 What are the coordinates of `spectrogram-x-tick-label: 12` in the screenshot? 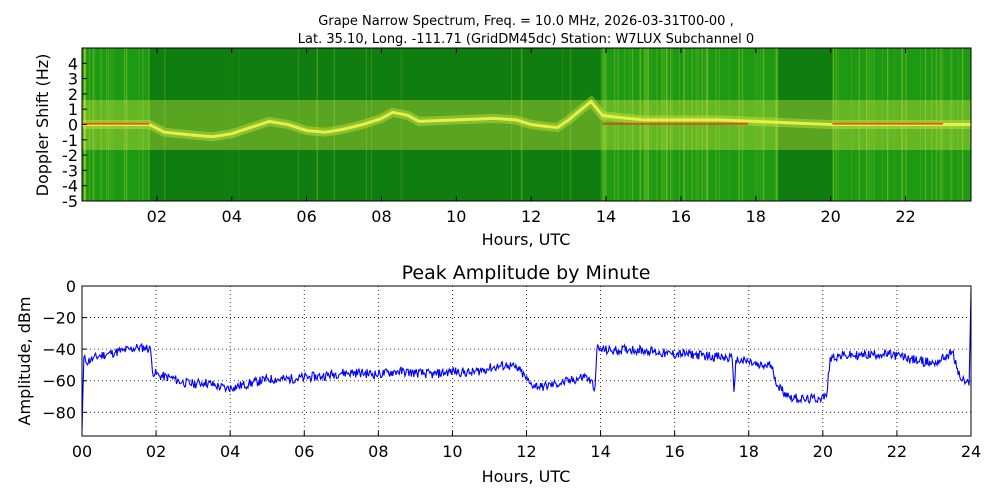 It's located at (531, 216).